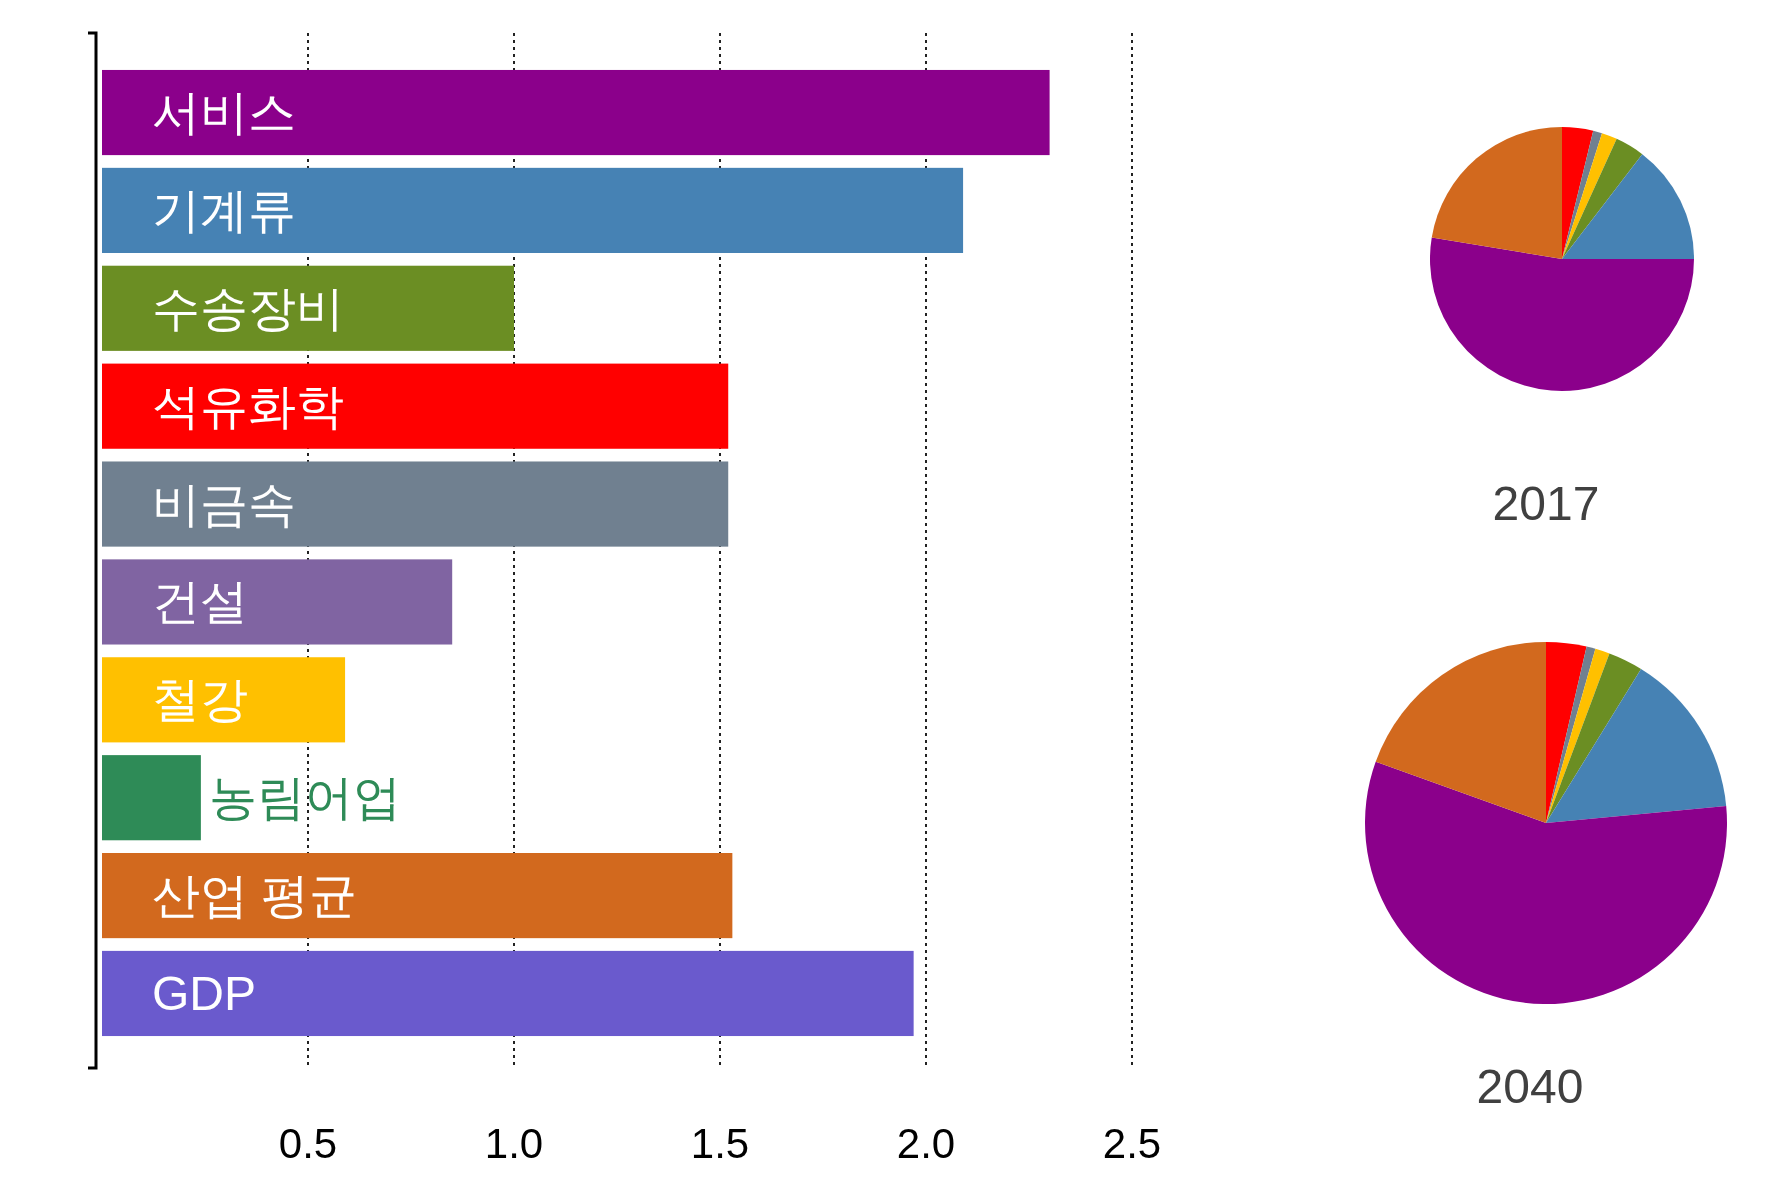 This screenshot has height=1182, width=1773. I want to click on x-tick-label: 1.5, so click(720, 1143).